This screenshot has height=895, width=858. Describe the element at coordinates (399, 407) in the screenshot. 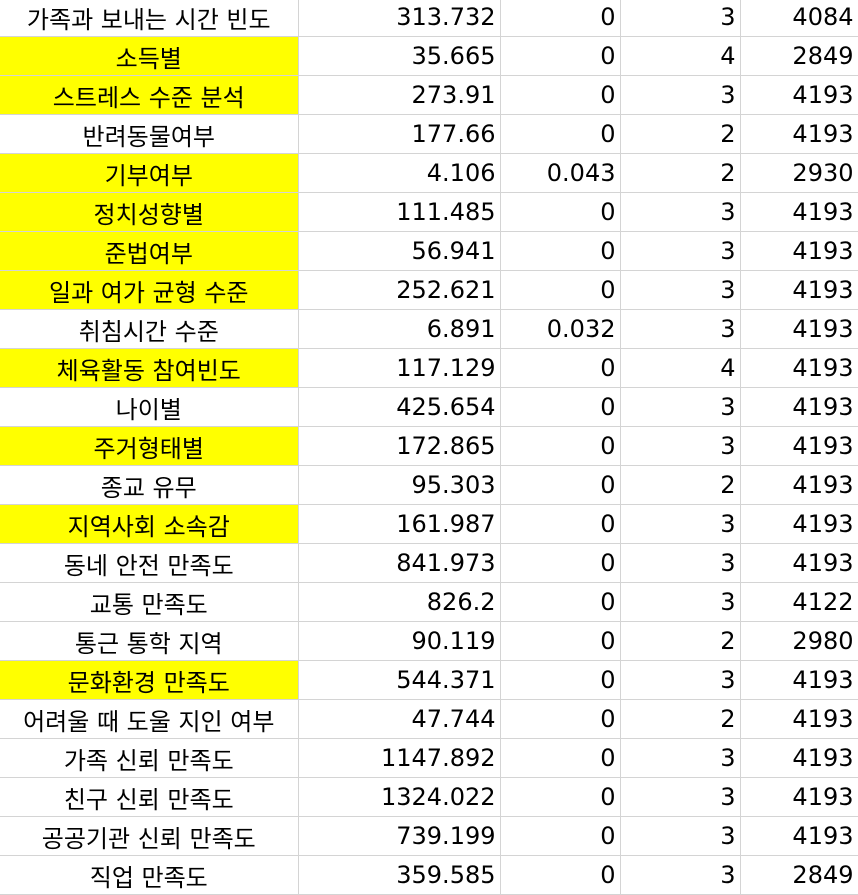

I see `cell-statistic: 425.654` at that location.